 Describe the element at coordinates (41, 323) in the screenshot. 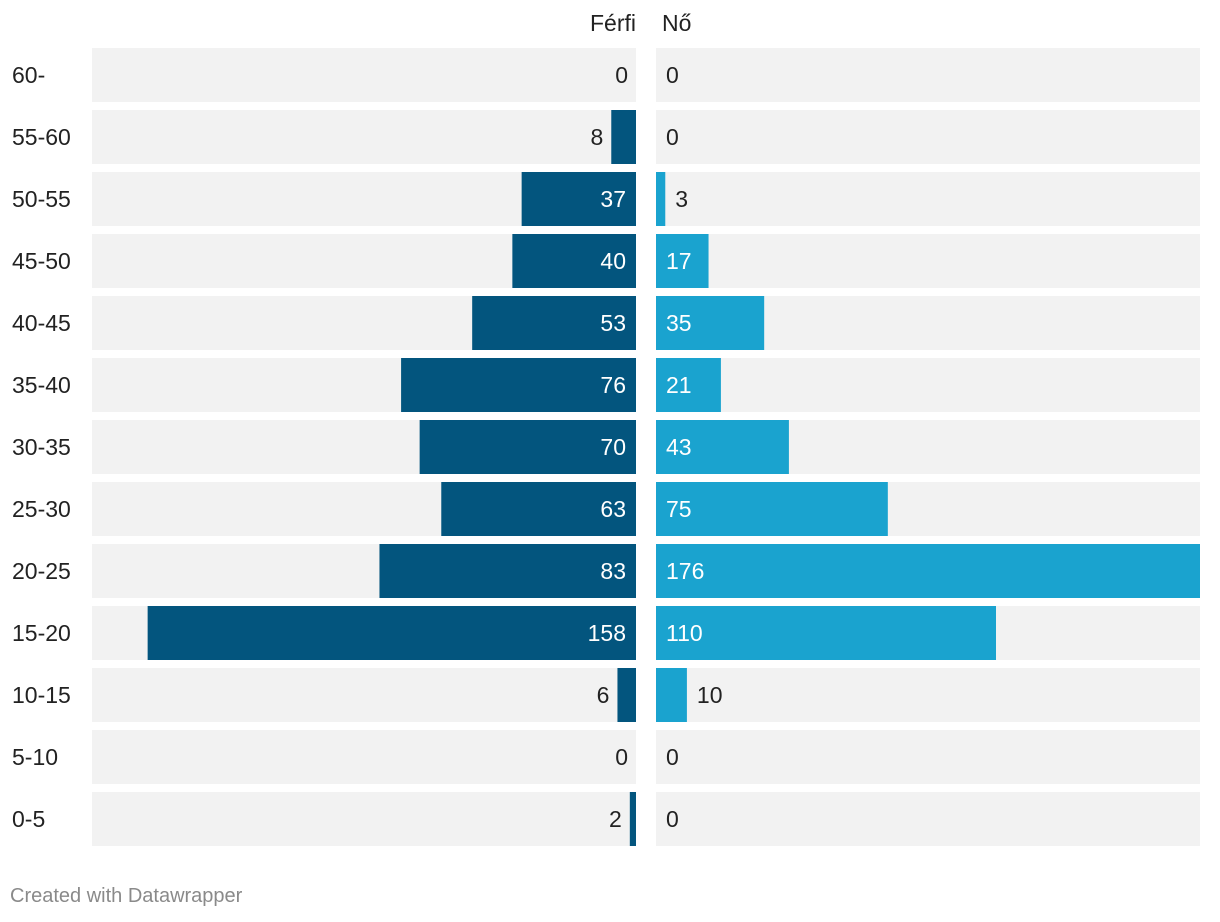

I see `row-label: 40-45` at that location.